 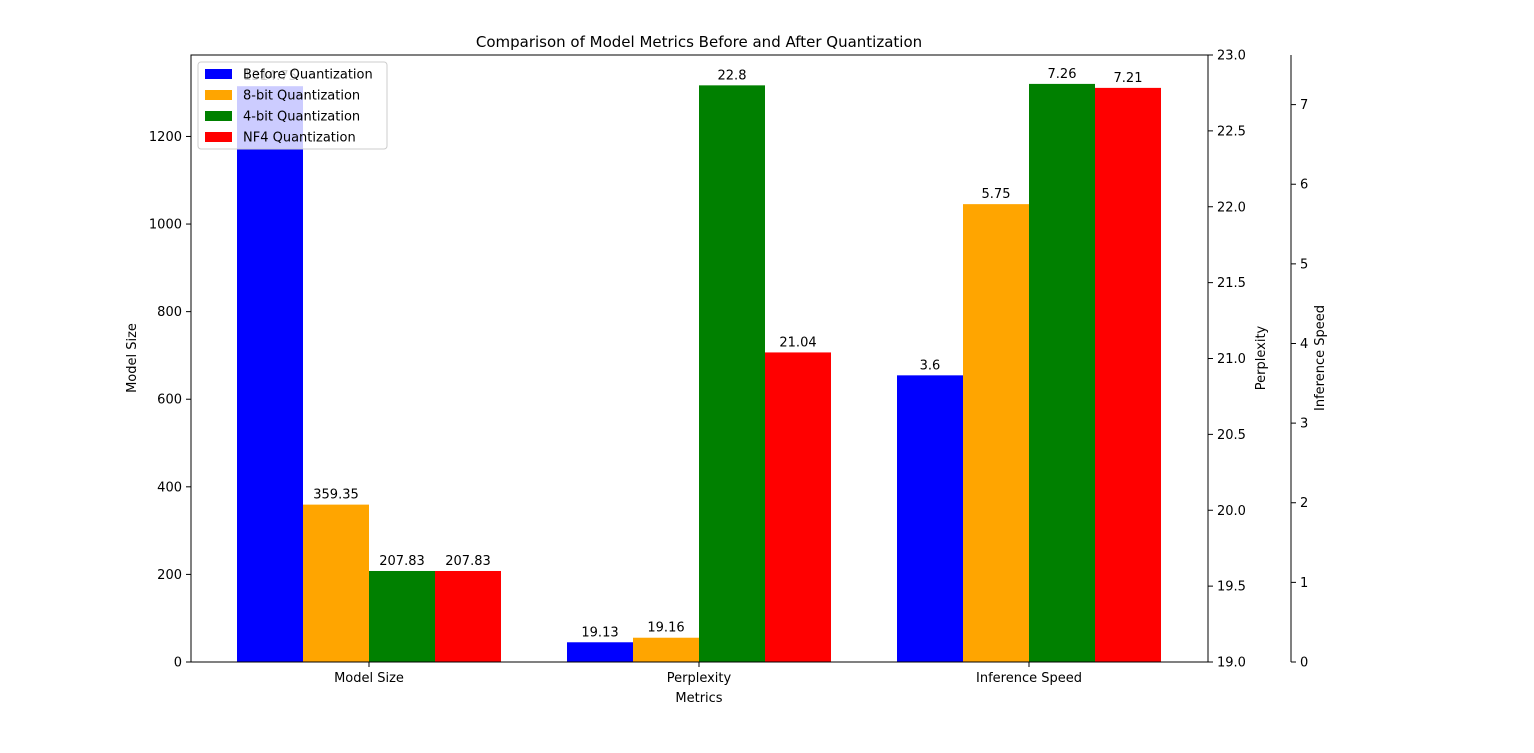 What do you see at coordinates (1062, 74) in the screenshot?
I see `bar-value-label: 7.26` at bounding box center [1062, 74].